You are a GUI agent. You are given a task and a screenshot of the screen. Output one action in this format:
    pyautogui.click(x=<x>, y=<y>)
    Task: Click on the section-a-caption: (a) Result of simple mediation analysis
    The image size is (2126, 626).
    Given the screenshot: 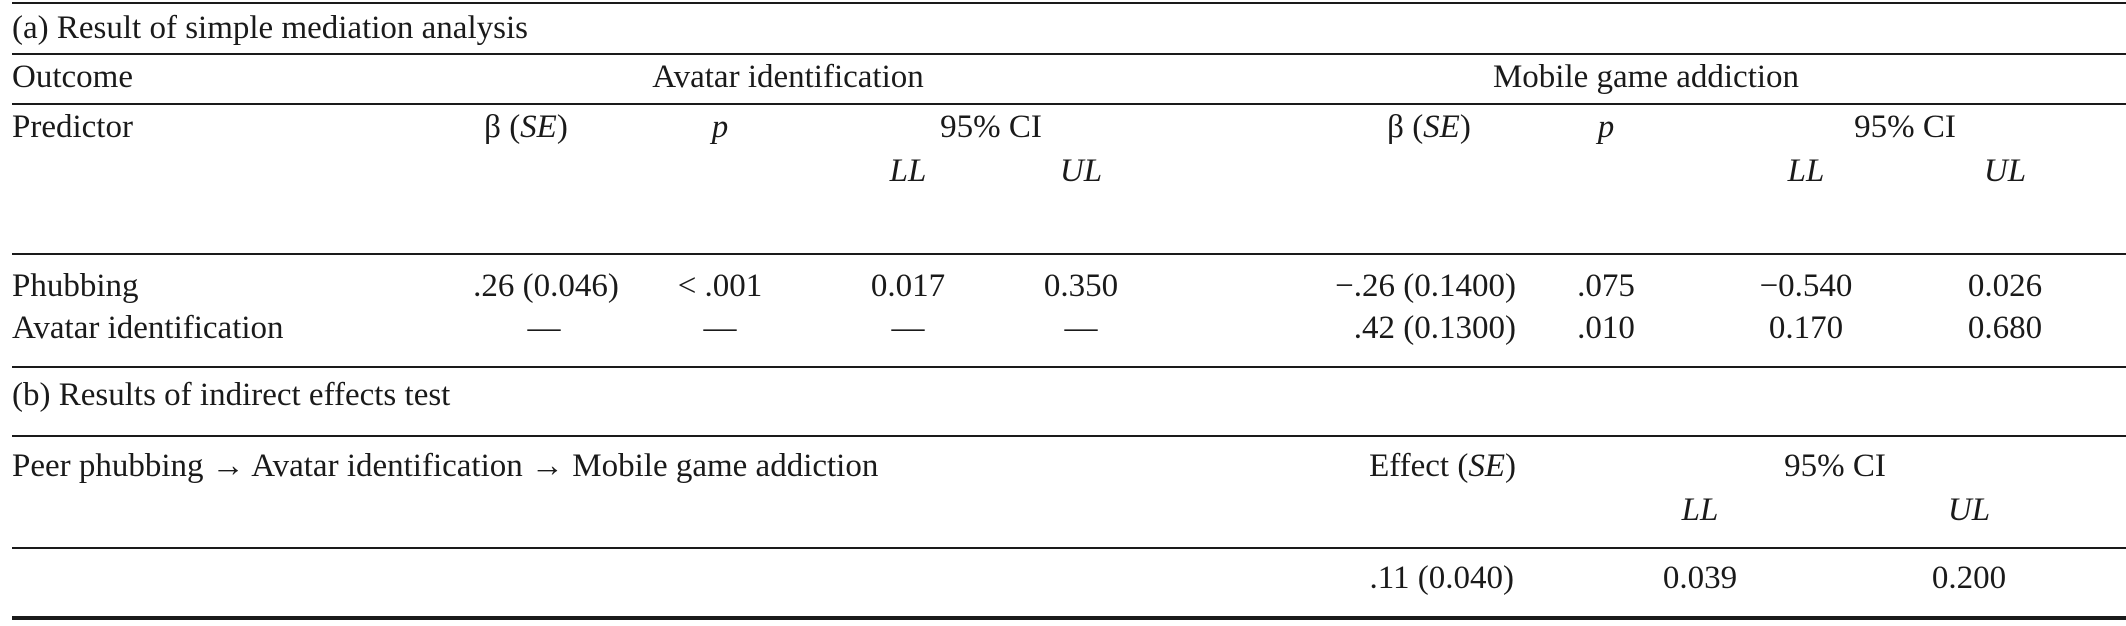 What is the action you would take?
    pyautogui.click(x=270, y=28)
    